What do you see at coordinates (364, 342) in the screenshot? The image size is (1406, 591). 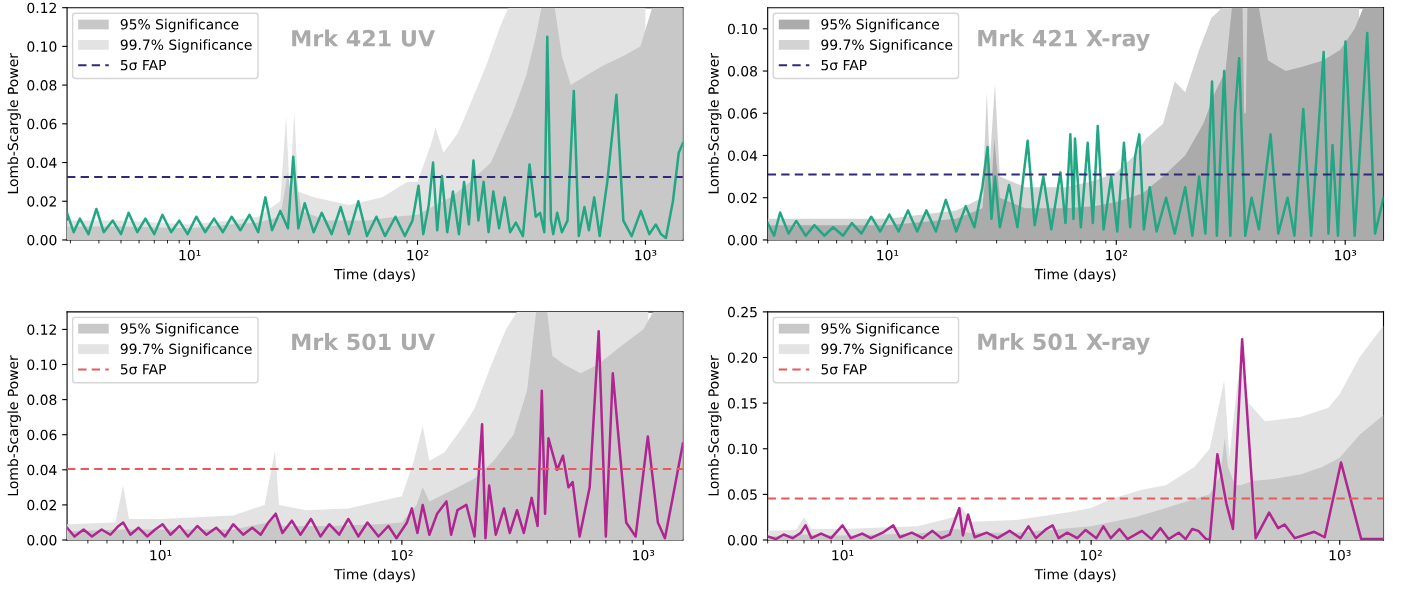 I see `text: Mrk 501 UV` at bounding box center [364, 342].